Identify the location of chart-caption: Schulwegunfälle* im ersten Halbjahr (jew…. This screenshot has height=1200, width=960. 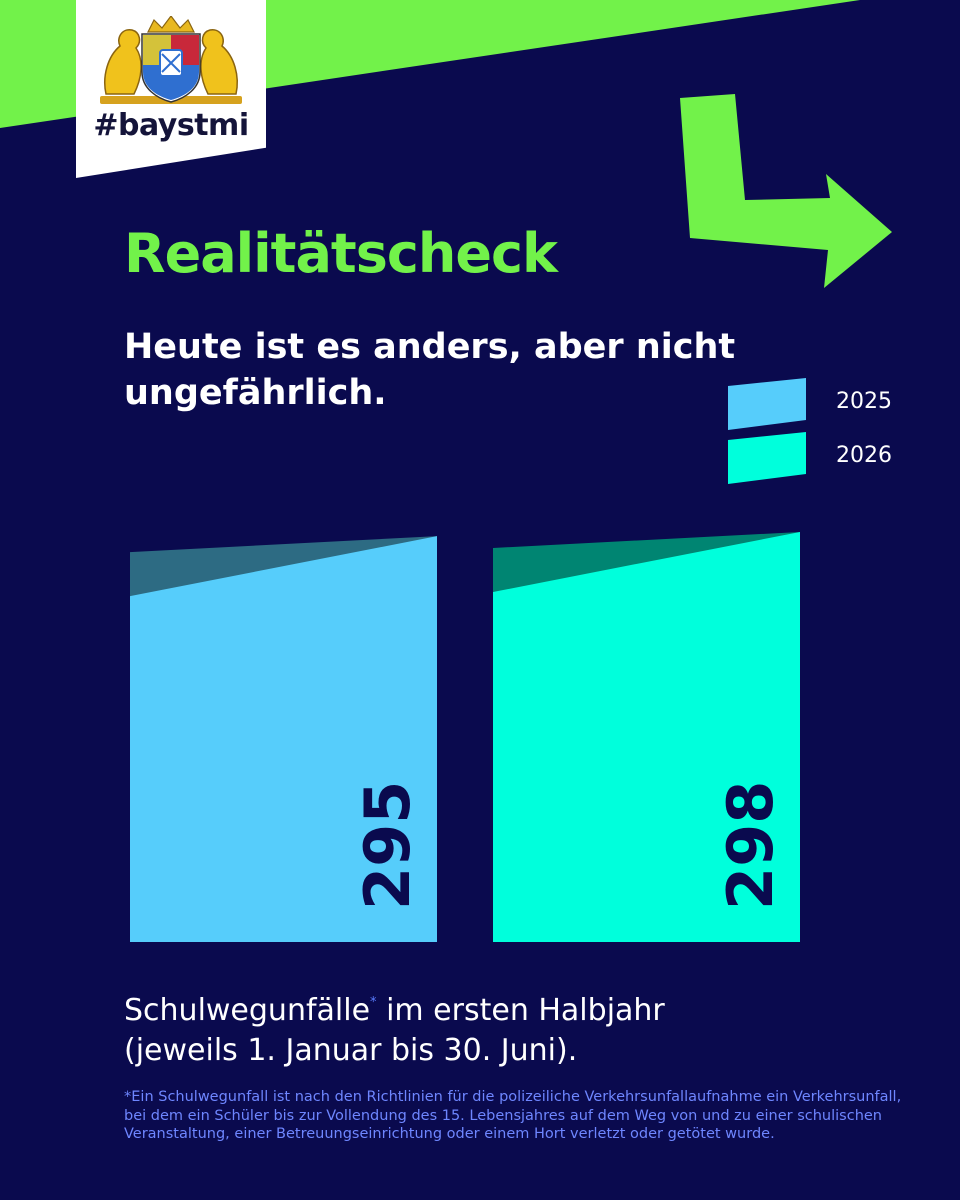
(504, 1027).